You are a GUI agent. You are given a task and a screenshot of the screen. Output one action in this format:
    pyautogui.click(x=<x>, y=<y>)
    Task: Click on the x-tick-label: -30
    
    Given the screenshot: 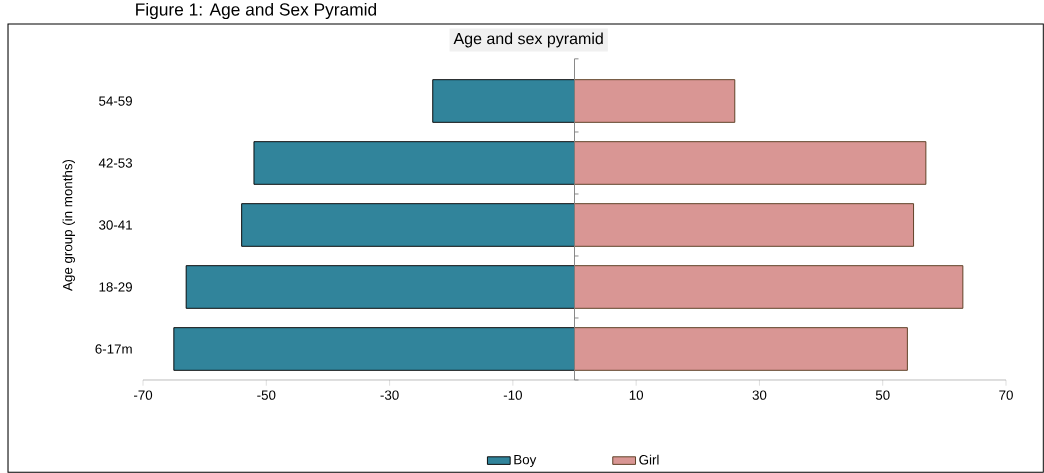 What is the action you would take?
    pyautogui.click(x=389, y=395)
    